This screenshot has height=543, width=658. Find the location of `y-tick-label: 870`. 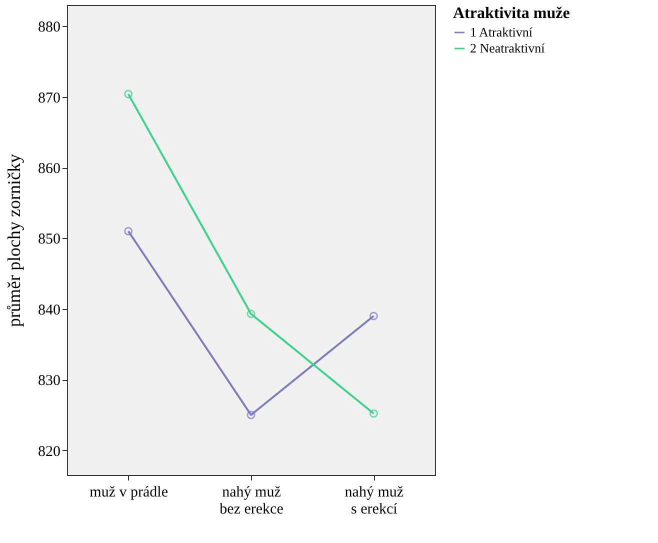

y-tick-label: 870 is located at coordinates (49, 98).